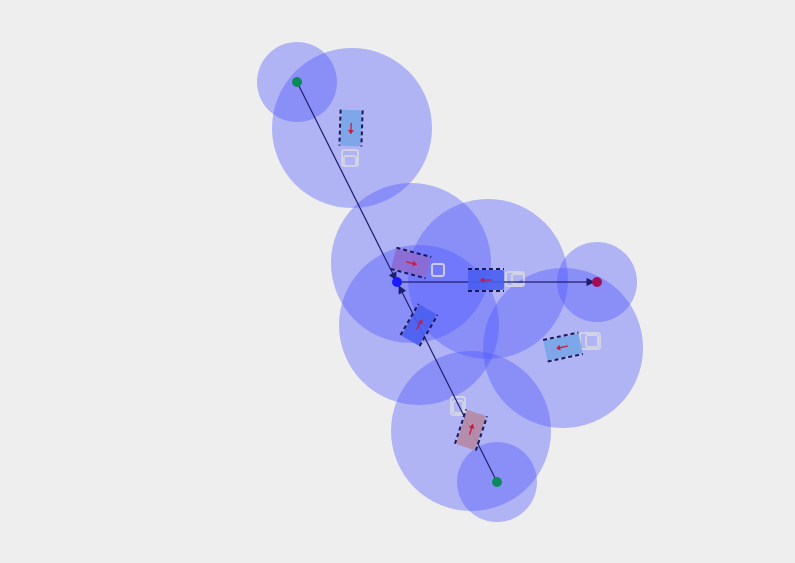 The height and width of the screenshot is (563, 795). What do you see at coordinates (346, 181) in the screenshot?
I see `path-north-to-hub` at bounding box center [346, 181].